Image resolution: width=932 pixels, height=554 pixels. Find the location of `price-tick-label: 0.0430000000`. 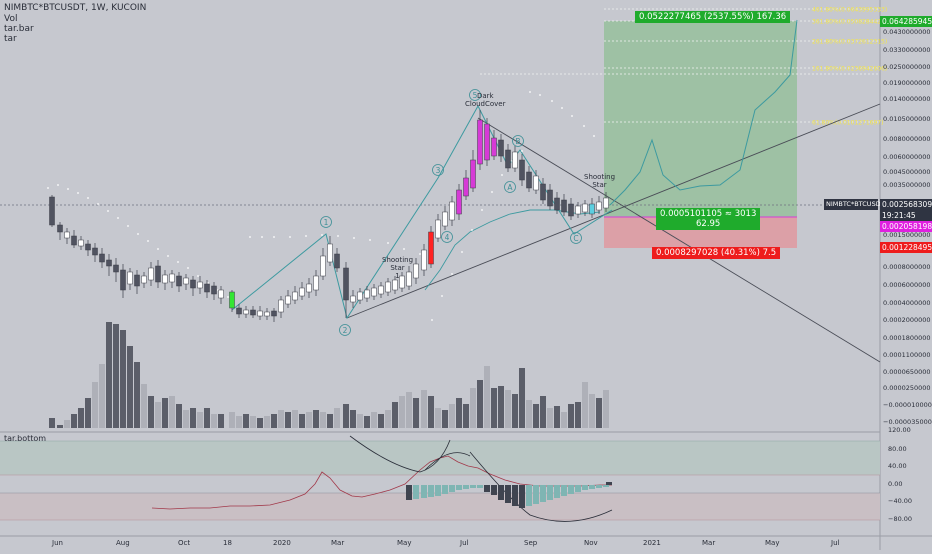

price-tick-label: 0.0430000000 is located at coordinates (907, 32).